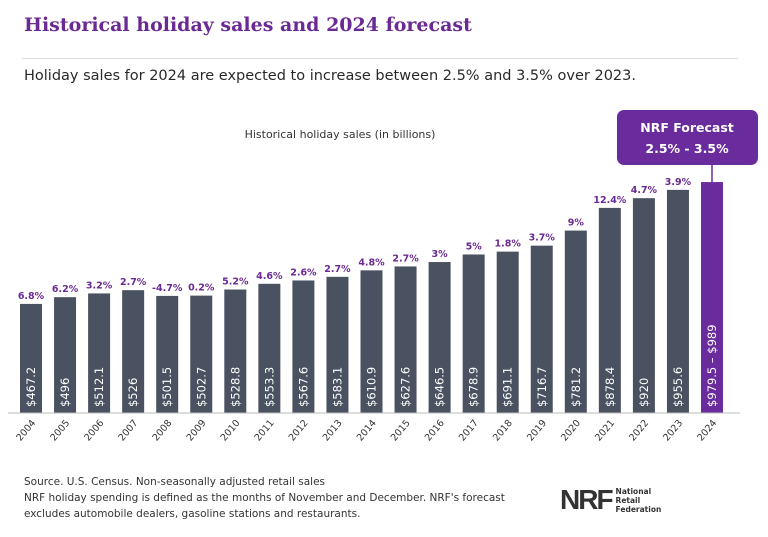 The width and height of the screenshot is (768, 537). Describe the element at coordinates (201, 288) in the screenshot. I see `growth-label: 0.2%` at that location.